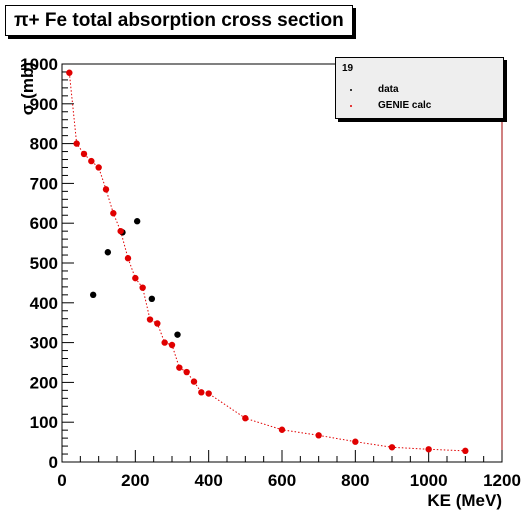  What do you see at coordinates (44, 104) in the screenshot?
I see `y-tick-label: 900` at bounding box center [44, 104].